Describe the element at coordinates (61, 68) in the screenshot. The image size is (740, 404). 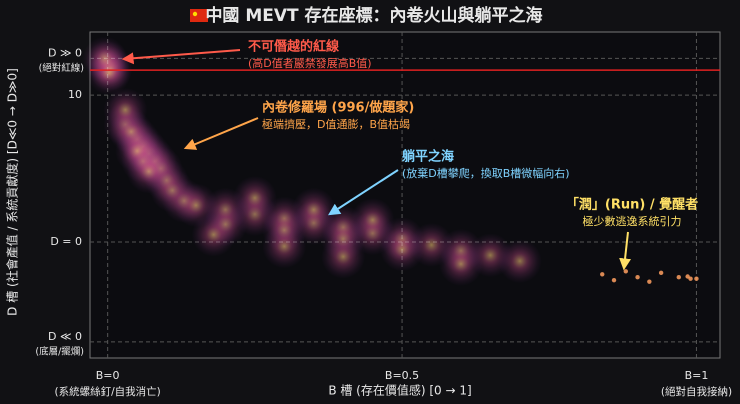
I see `y-tick-sublabel: (絕對紅線)` at that location.